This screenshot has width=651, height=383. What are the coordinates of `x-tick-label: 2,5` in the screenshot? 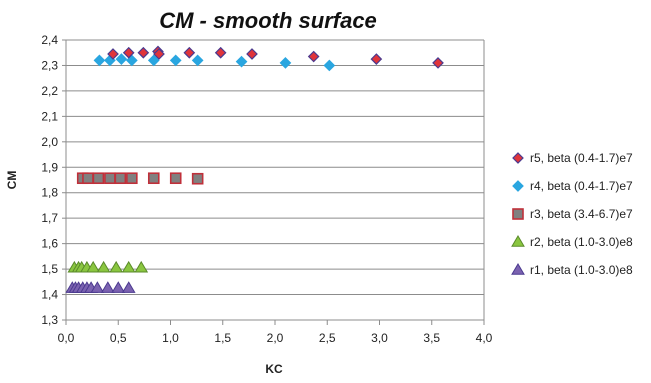 It's located at (327, 338).